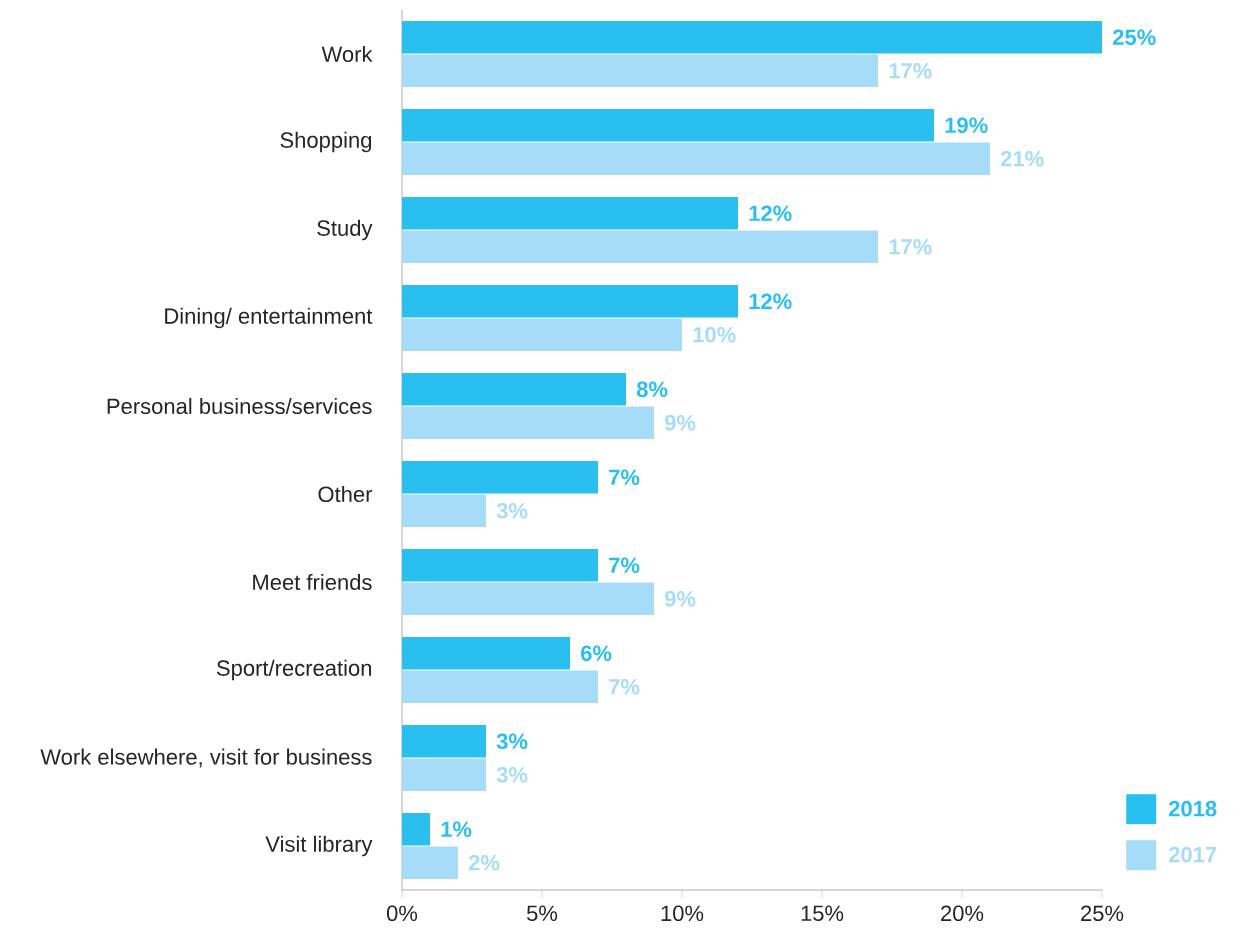 The width and height of the screenshot is (1246, 932). Describe the element at coordinates (714, 334) in the screenshot. I see `data-label: 10%` at that location.